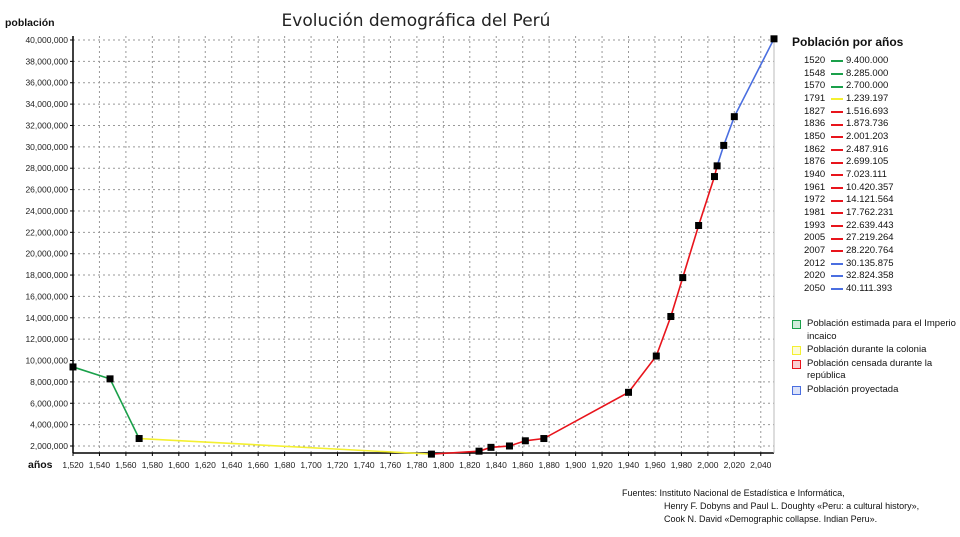  I want to click on x-tick-label: 1,560, so click(126, 465).